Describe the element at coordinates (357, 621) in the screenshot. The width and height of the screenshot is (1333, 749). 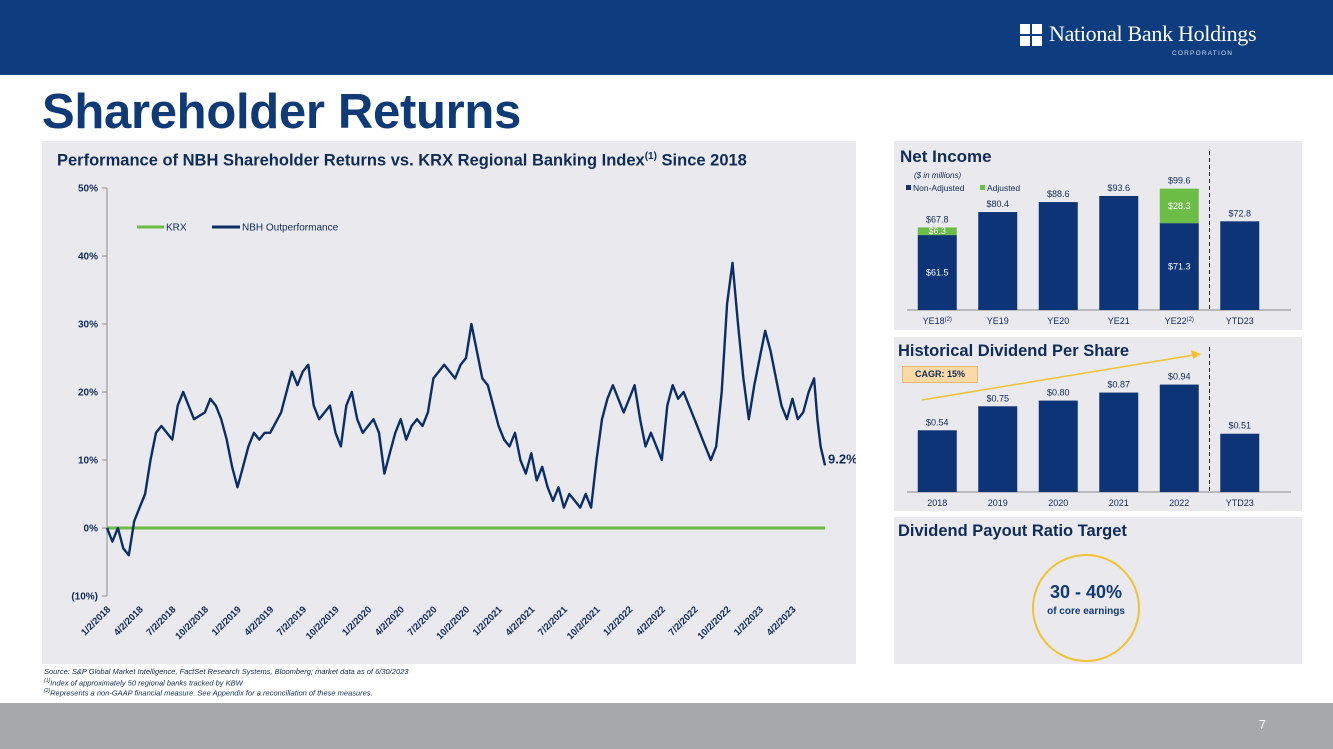
I see `x-tick-label: 1/2/2020` at that location.